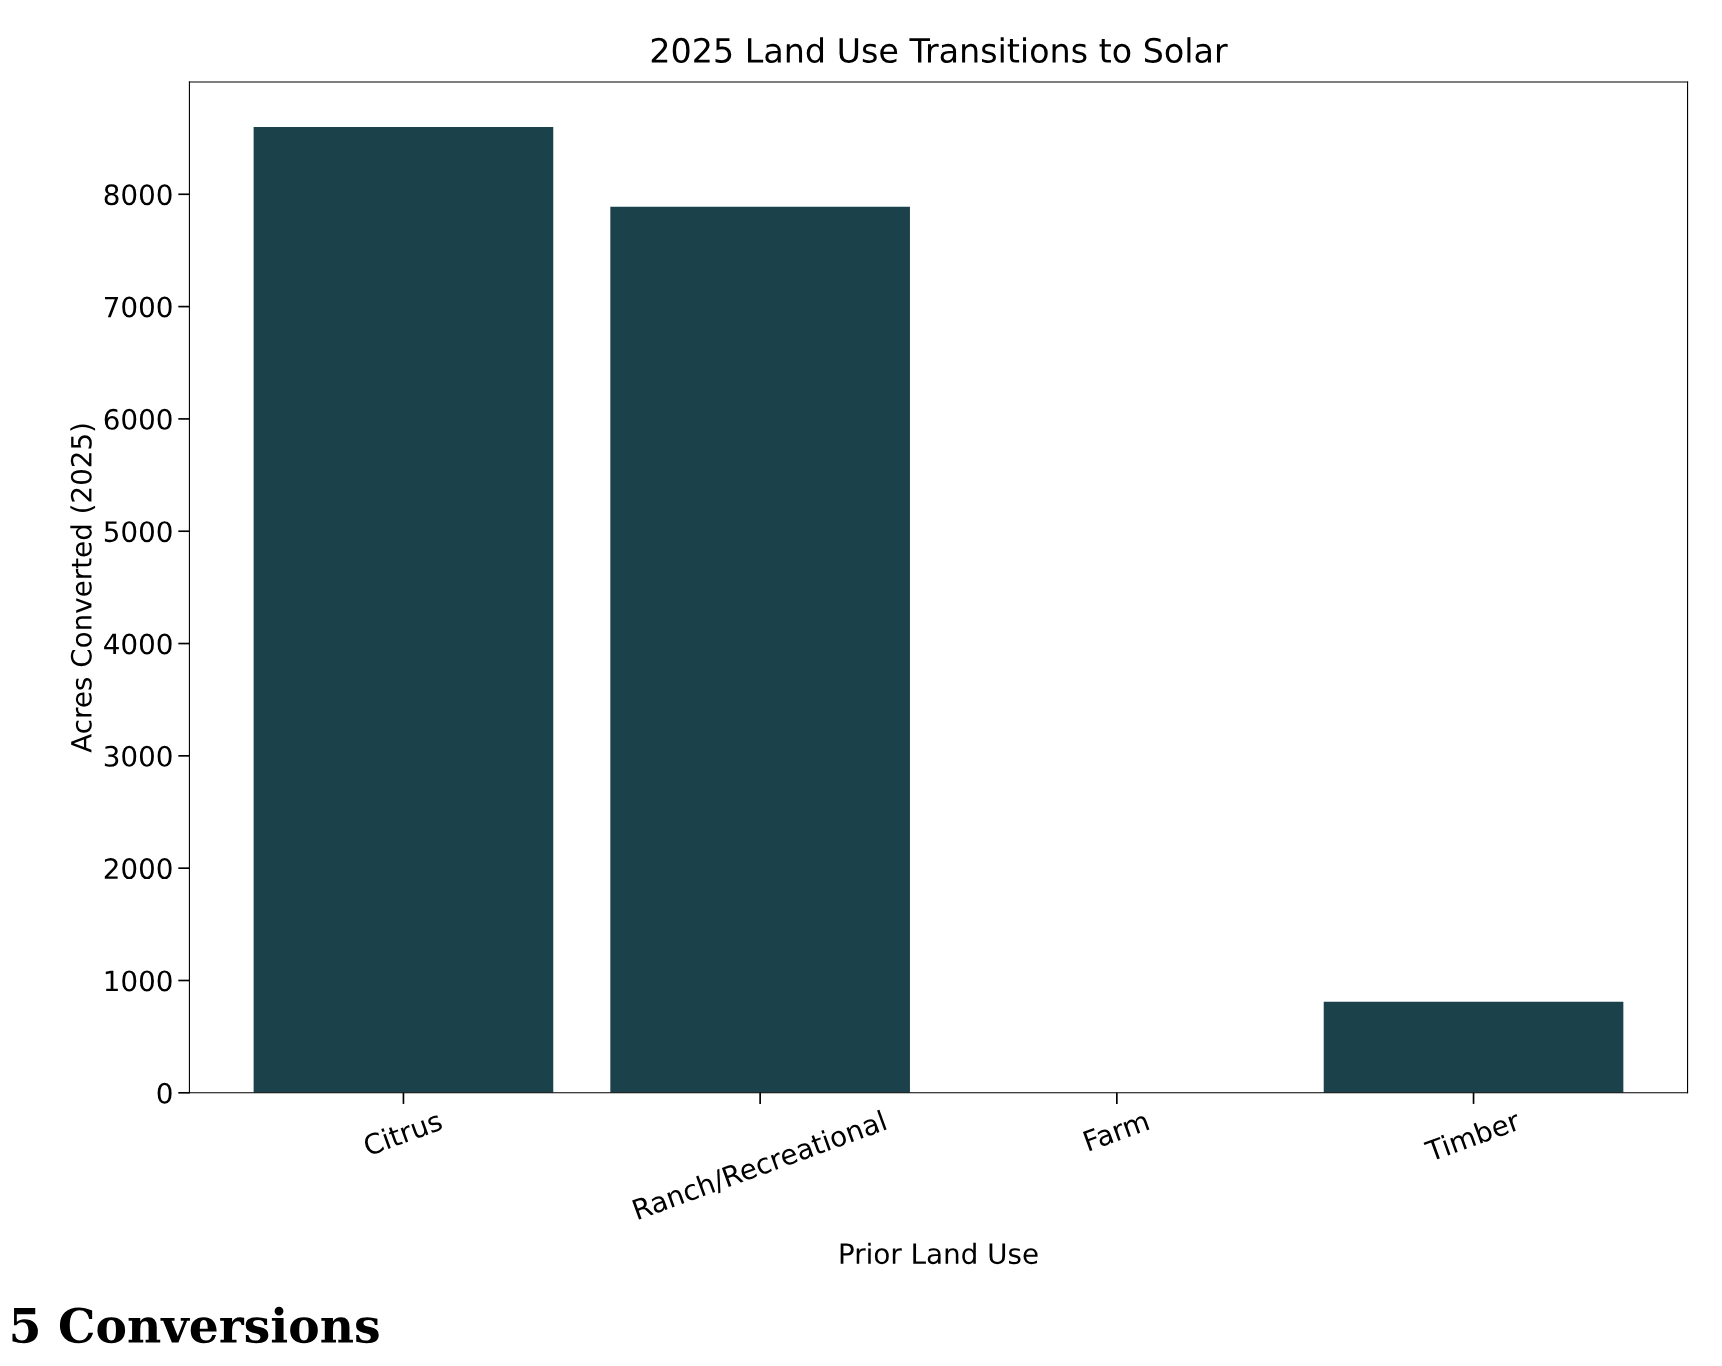 The height and width of the screenshot is (1366, 1722). Describe the element at coordinates (1472, 1135) in the screenshot. I see `x-tick-label: Timber` at that location.